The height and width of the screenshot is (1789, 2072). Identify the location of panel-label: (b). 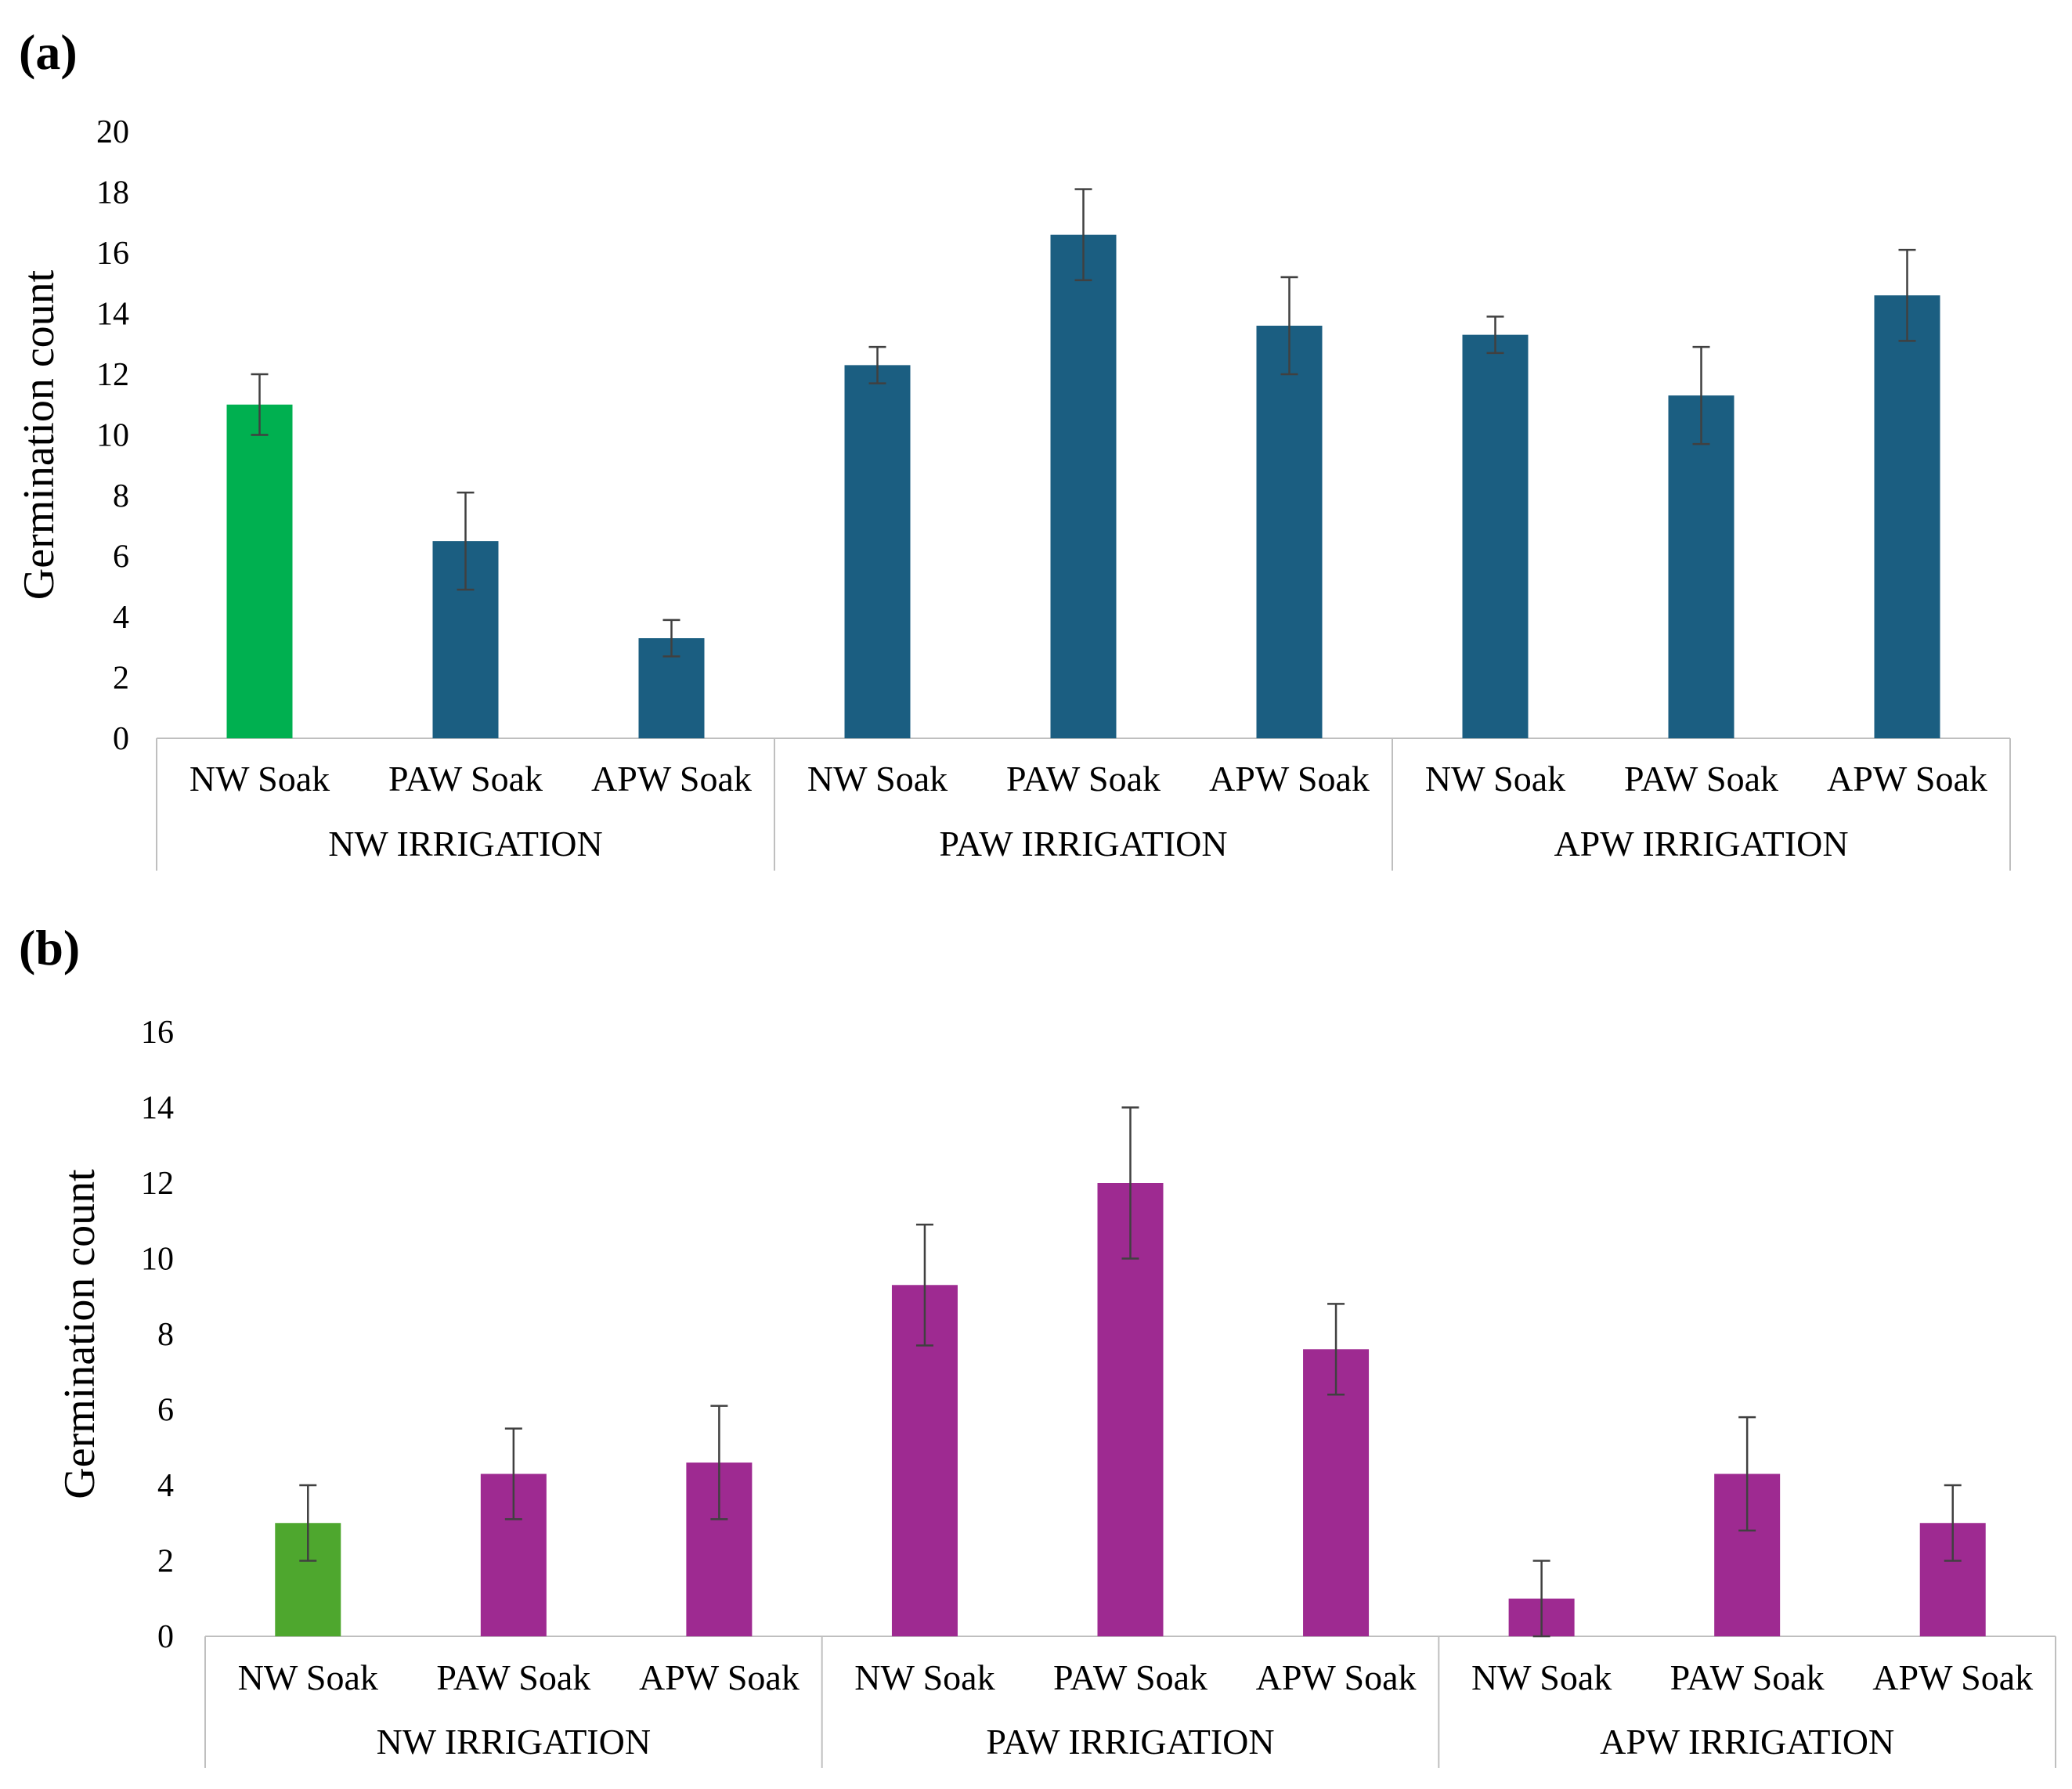
(49, 948).